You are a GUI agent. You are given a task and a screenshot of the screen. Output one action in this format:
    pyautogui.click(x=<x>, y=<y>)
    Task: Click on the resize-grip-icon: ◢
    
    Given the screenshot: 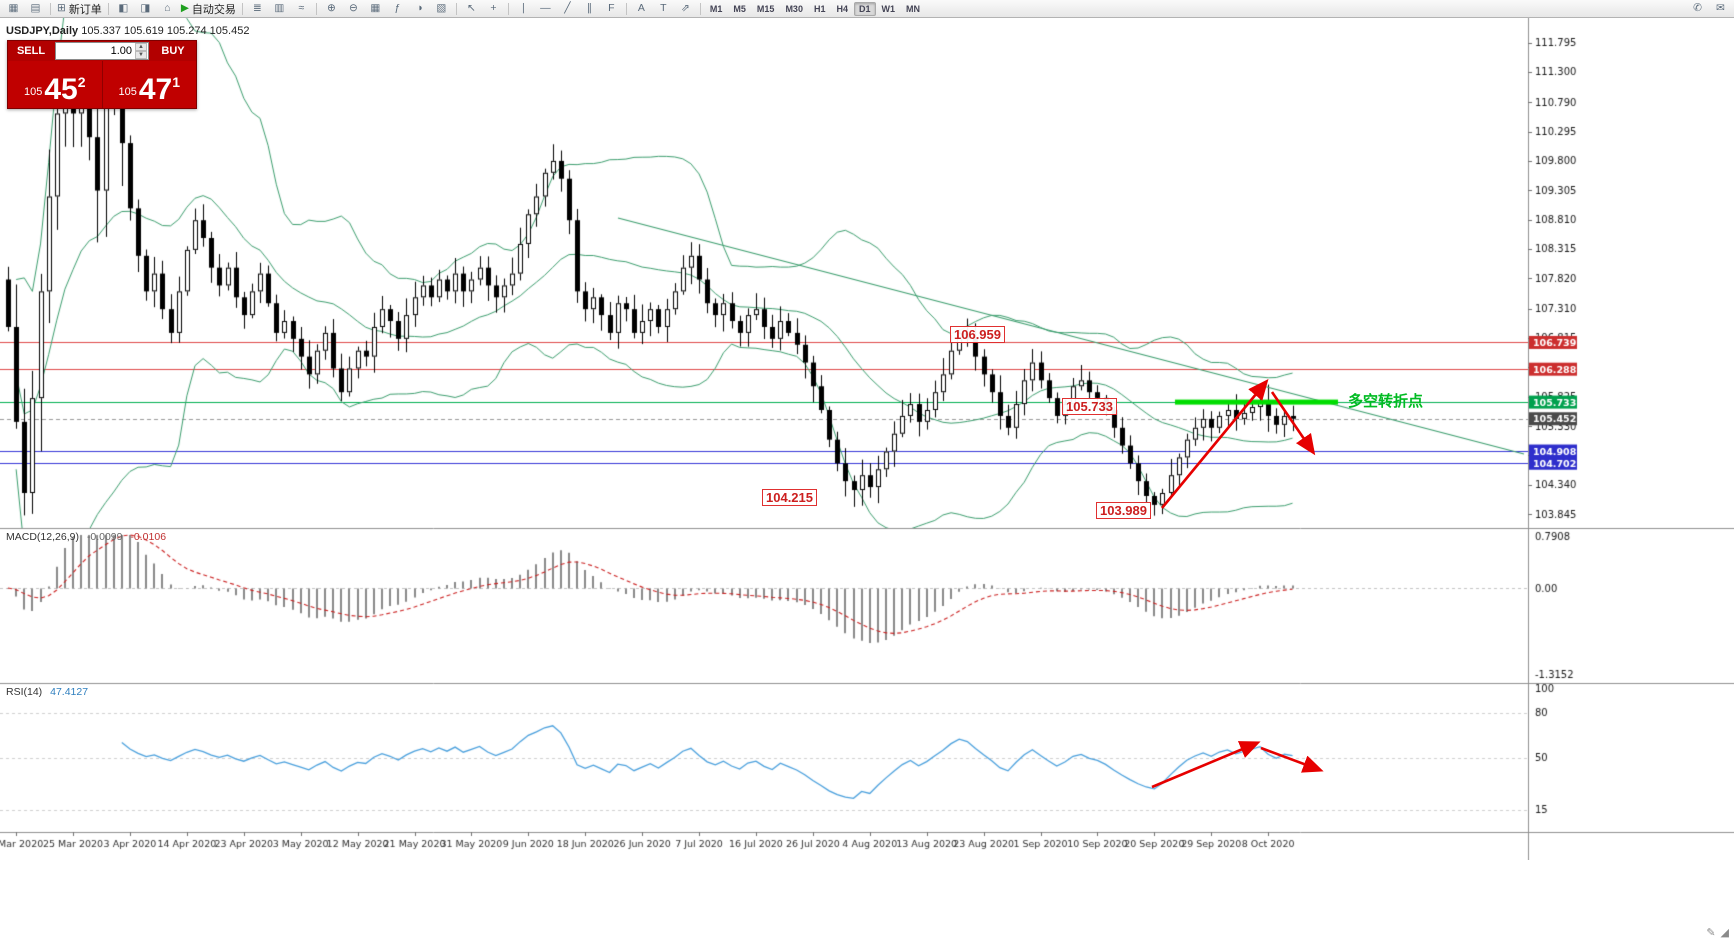 What is the action you would take?
    pyautogui.click(x=1724, y=933)
    